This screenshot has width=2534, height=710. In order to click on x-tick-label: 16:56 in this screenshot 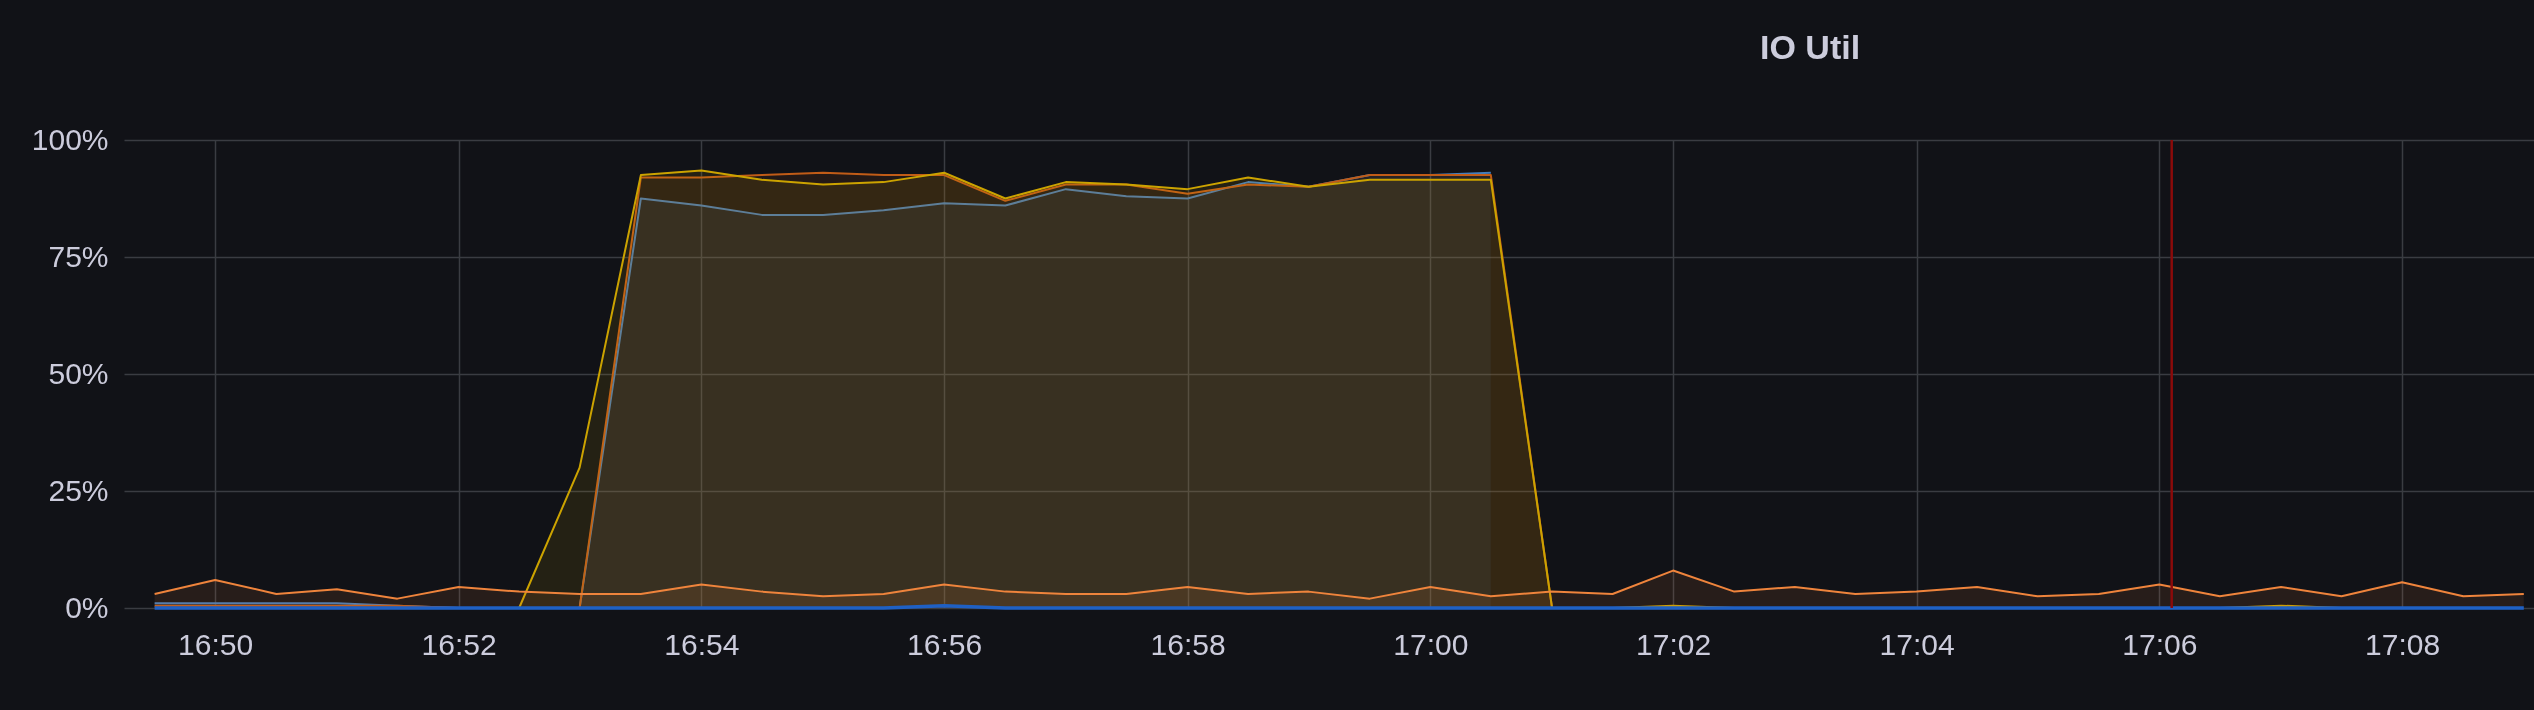, I will do `click(945, 644)`.